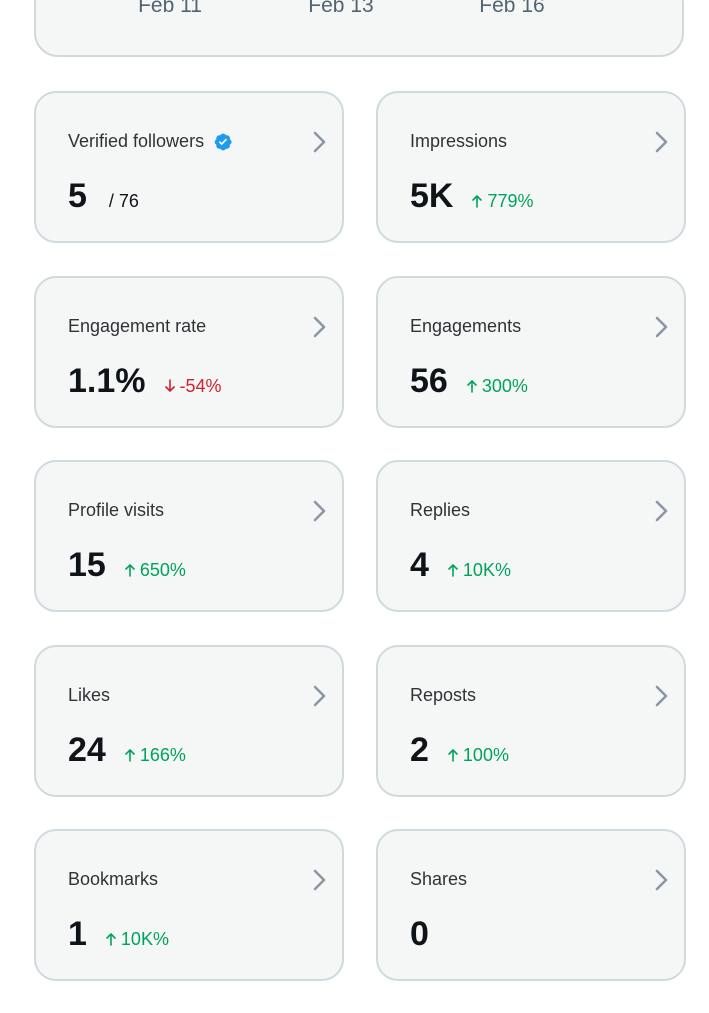  Describe the element at coordinates (419, 750) in the screenshot. I see `metric-value: 2` at that location.